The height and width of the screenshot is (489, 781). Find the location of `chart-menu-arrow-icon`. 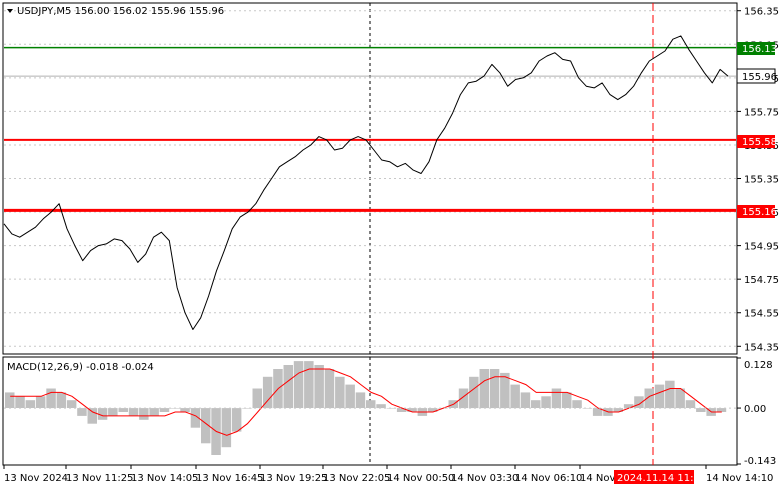

chart-menu-arrow-icon is located at coordinates (10, 11).